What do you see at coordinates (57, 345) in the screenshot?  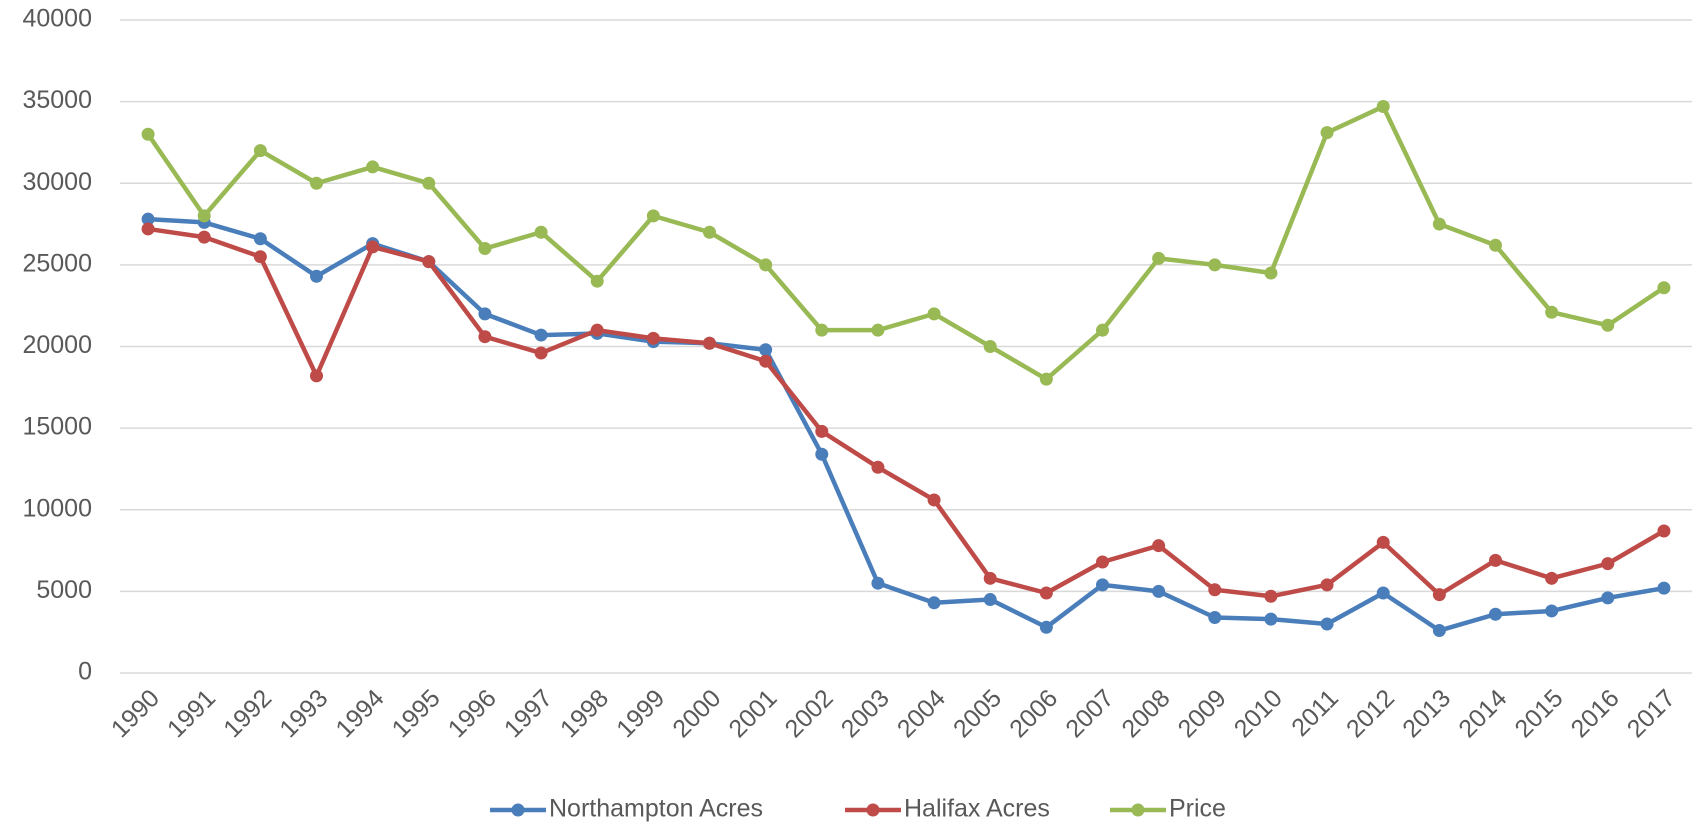 I see `y-tick-label: 20000` at bounding box center [57, 345].